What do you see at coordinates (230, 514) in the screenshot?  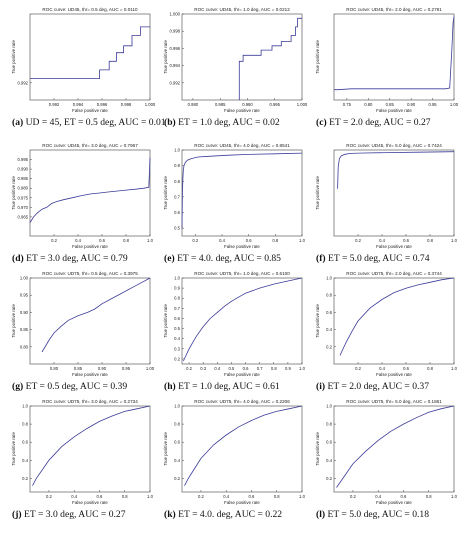 I see `panel-caption-text: ET = 4.0. deg, AUC = 0.22` at bounding box center [230, 514].